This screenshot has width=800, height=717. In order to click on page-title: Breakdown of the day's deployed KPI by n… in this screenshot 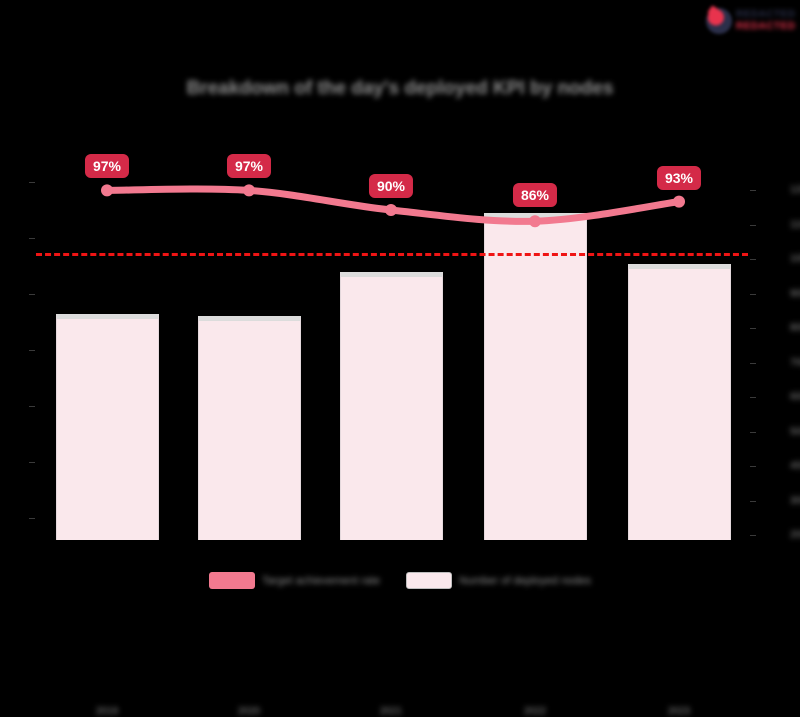, I will do `click(400, 89)`.